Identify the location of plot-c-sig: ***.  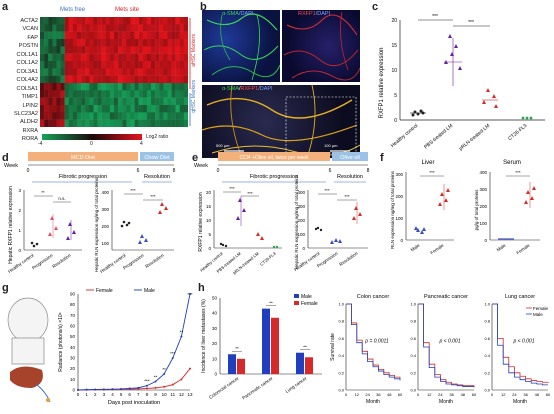
(471, 23).